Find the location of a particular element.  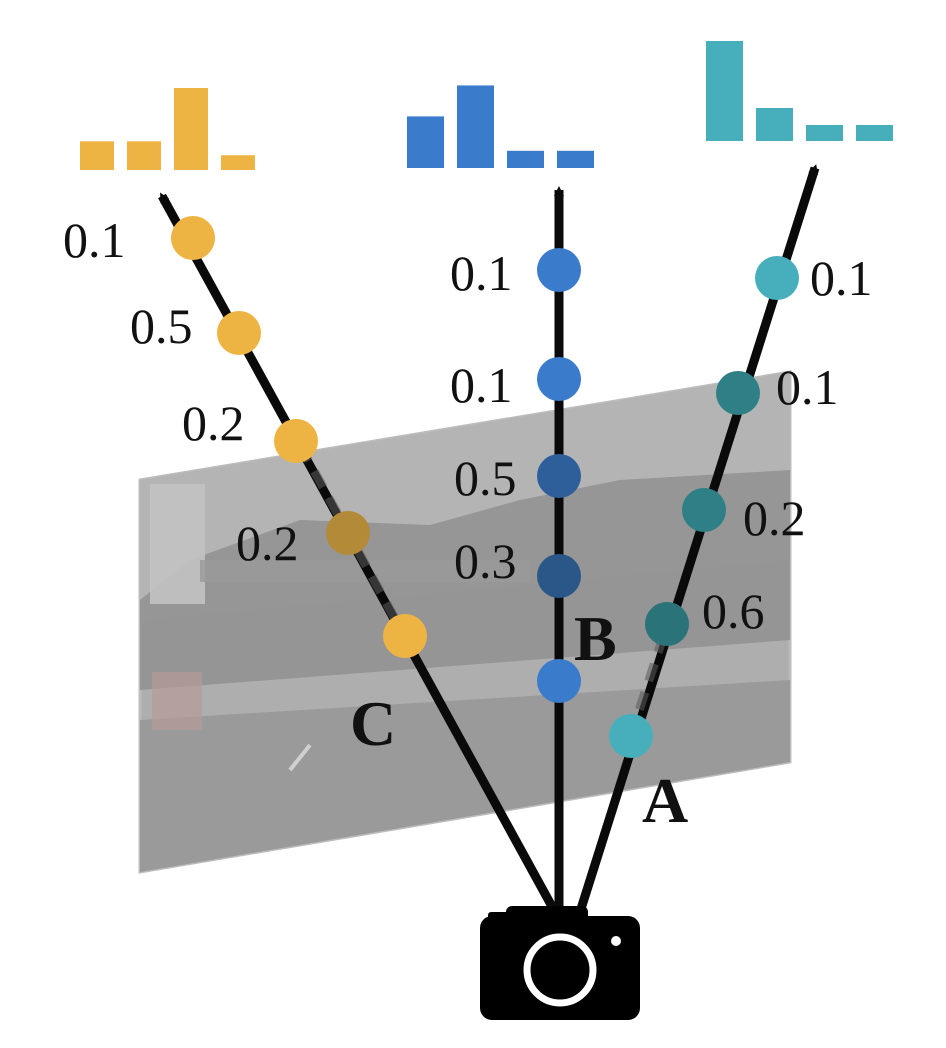

weight-label-a-3: 0.2 is located at coordinates (774, 518).